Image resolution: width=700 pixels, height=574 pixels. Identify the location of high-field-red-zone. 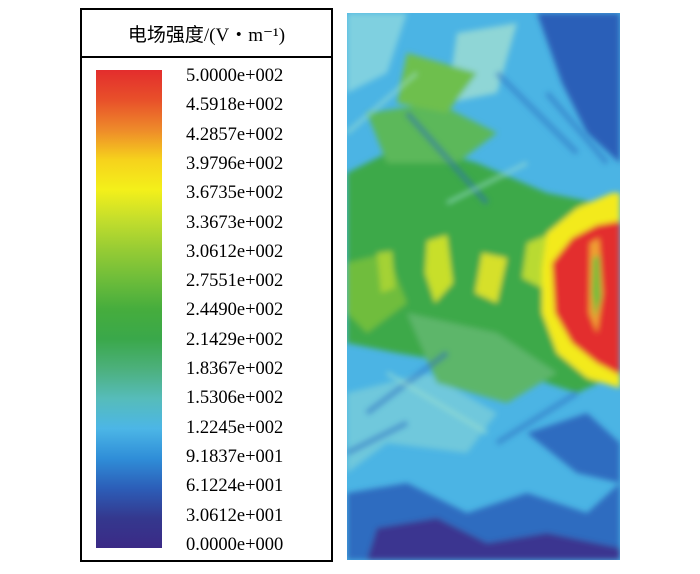
(586, 298).